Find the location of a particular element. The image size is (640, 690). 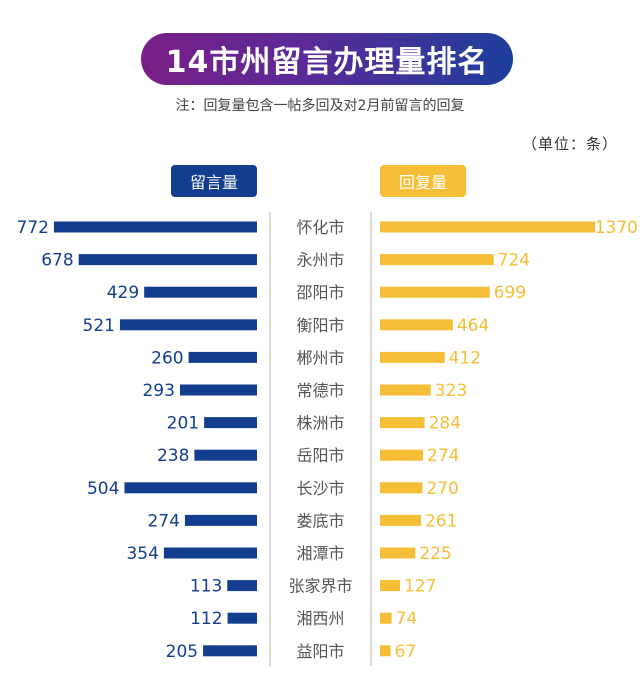

city-label: 湘潭市 is located at coordinates (320, 553).